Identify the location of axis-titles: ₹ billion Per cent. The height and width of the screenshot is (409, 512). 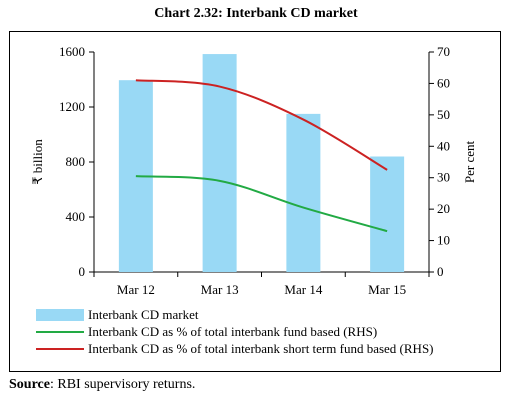
(253, 162).